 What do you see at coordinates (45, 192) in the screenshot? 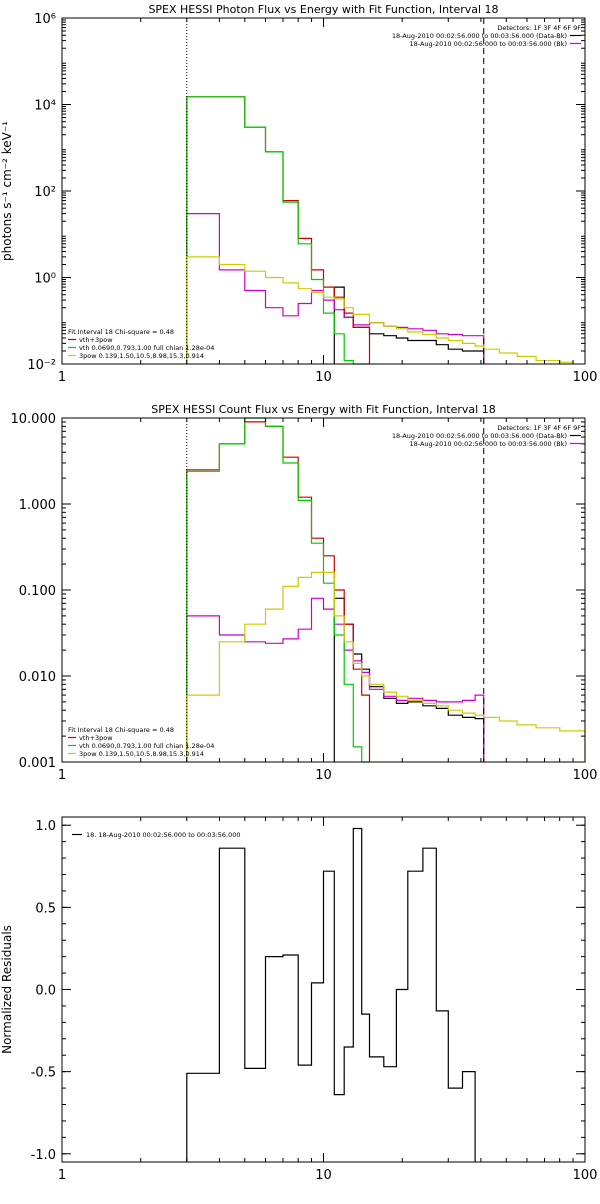
I see `y-tick-label: 10²` at bounding box center [45, 192].